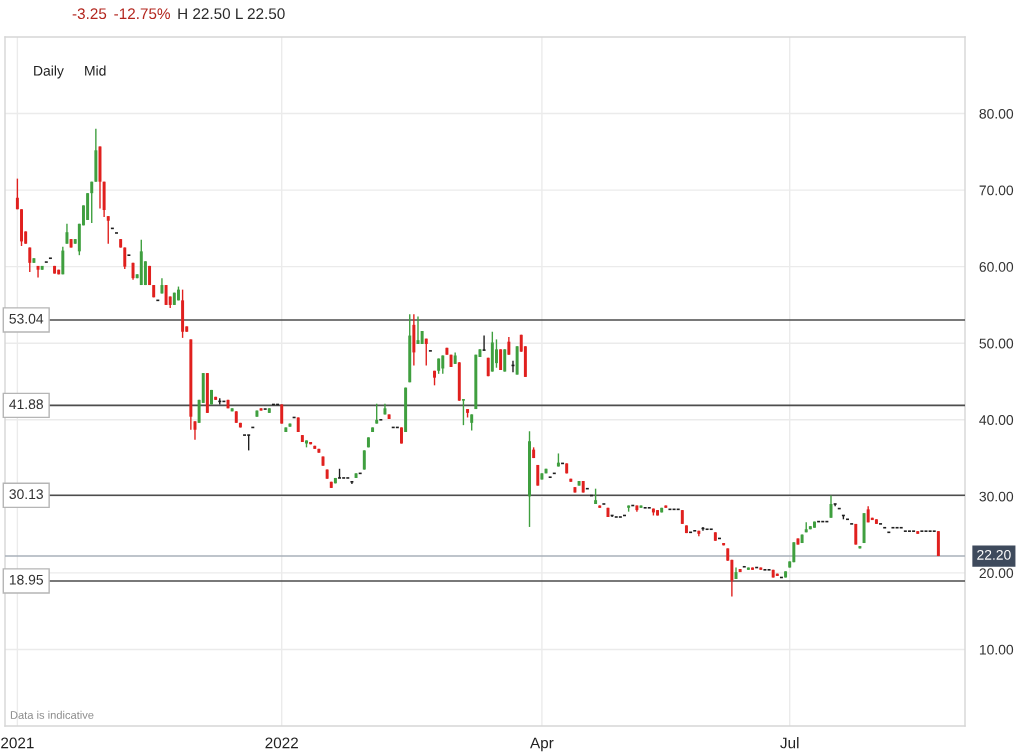 This screenshot has height=752, width=1033. I want to click on x-tick-label: 2021, so click(17, 743).